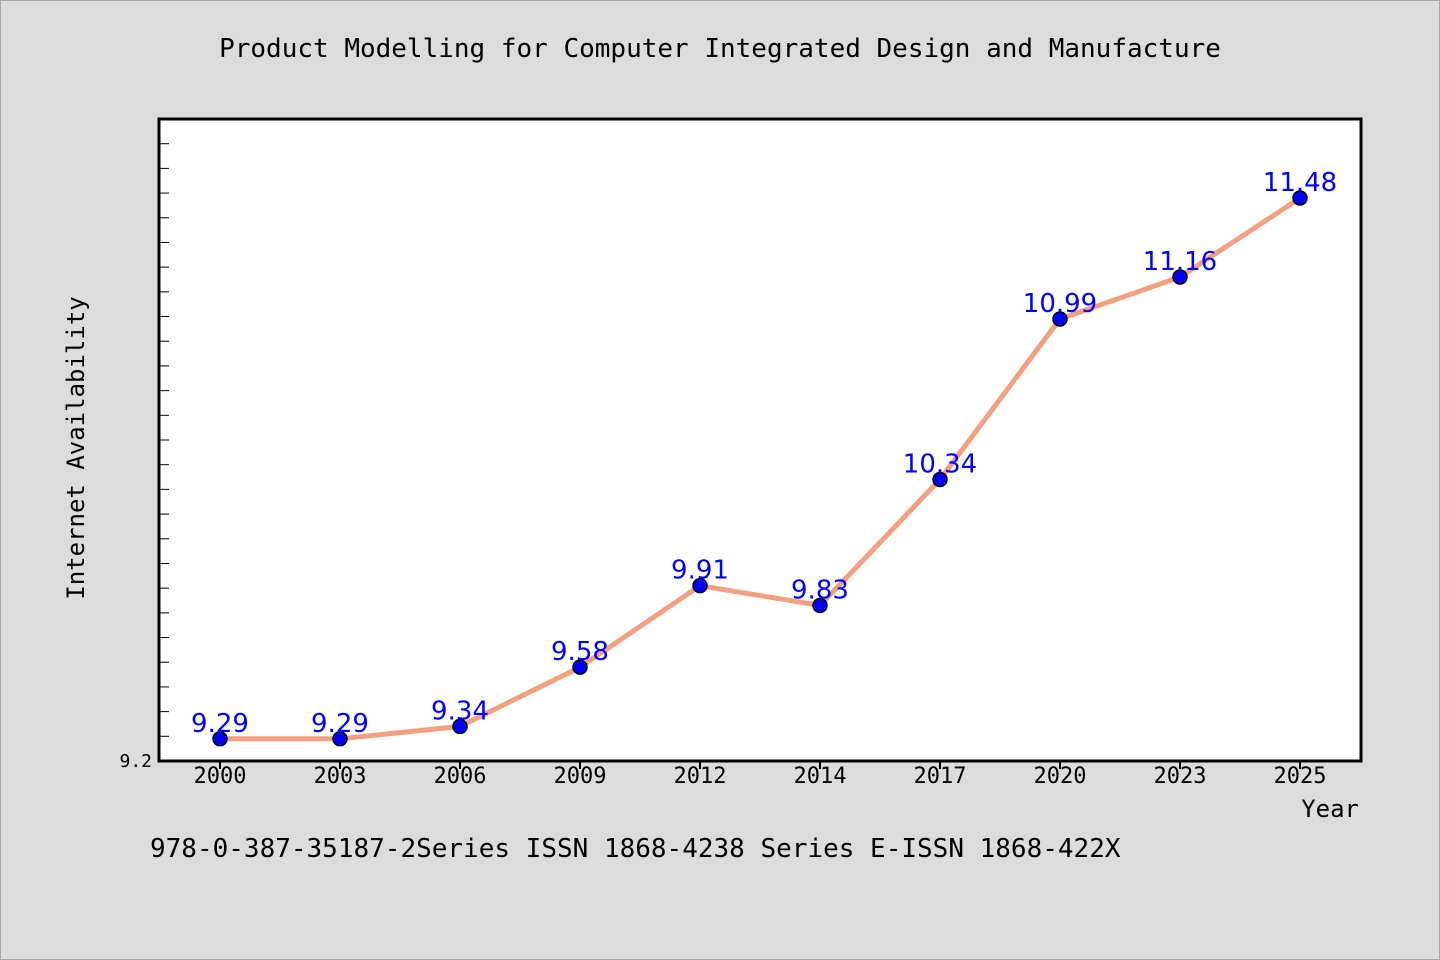 This screenshot has width=1440, height=960. I want to click on x-tick-label: 2025, so click(1300, 776).